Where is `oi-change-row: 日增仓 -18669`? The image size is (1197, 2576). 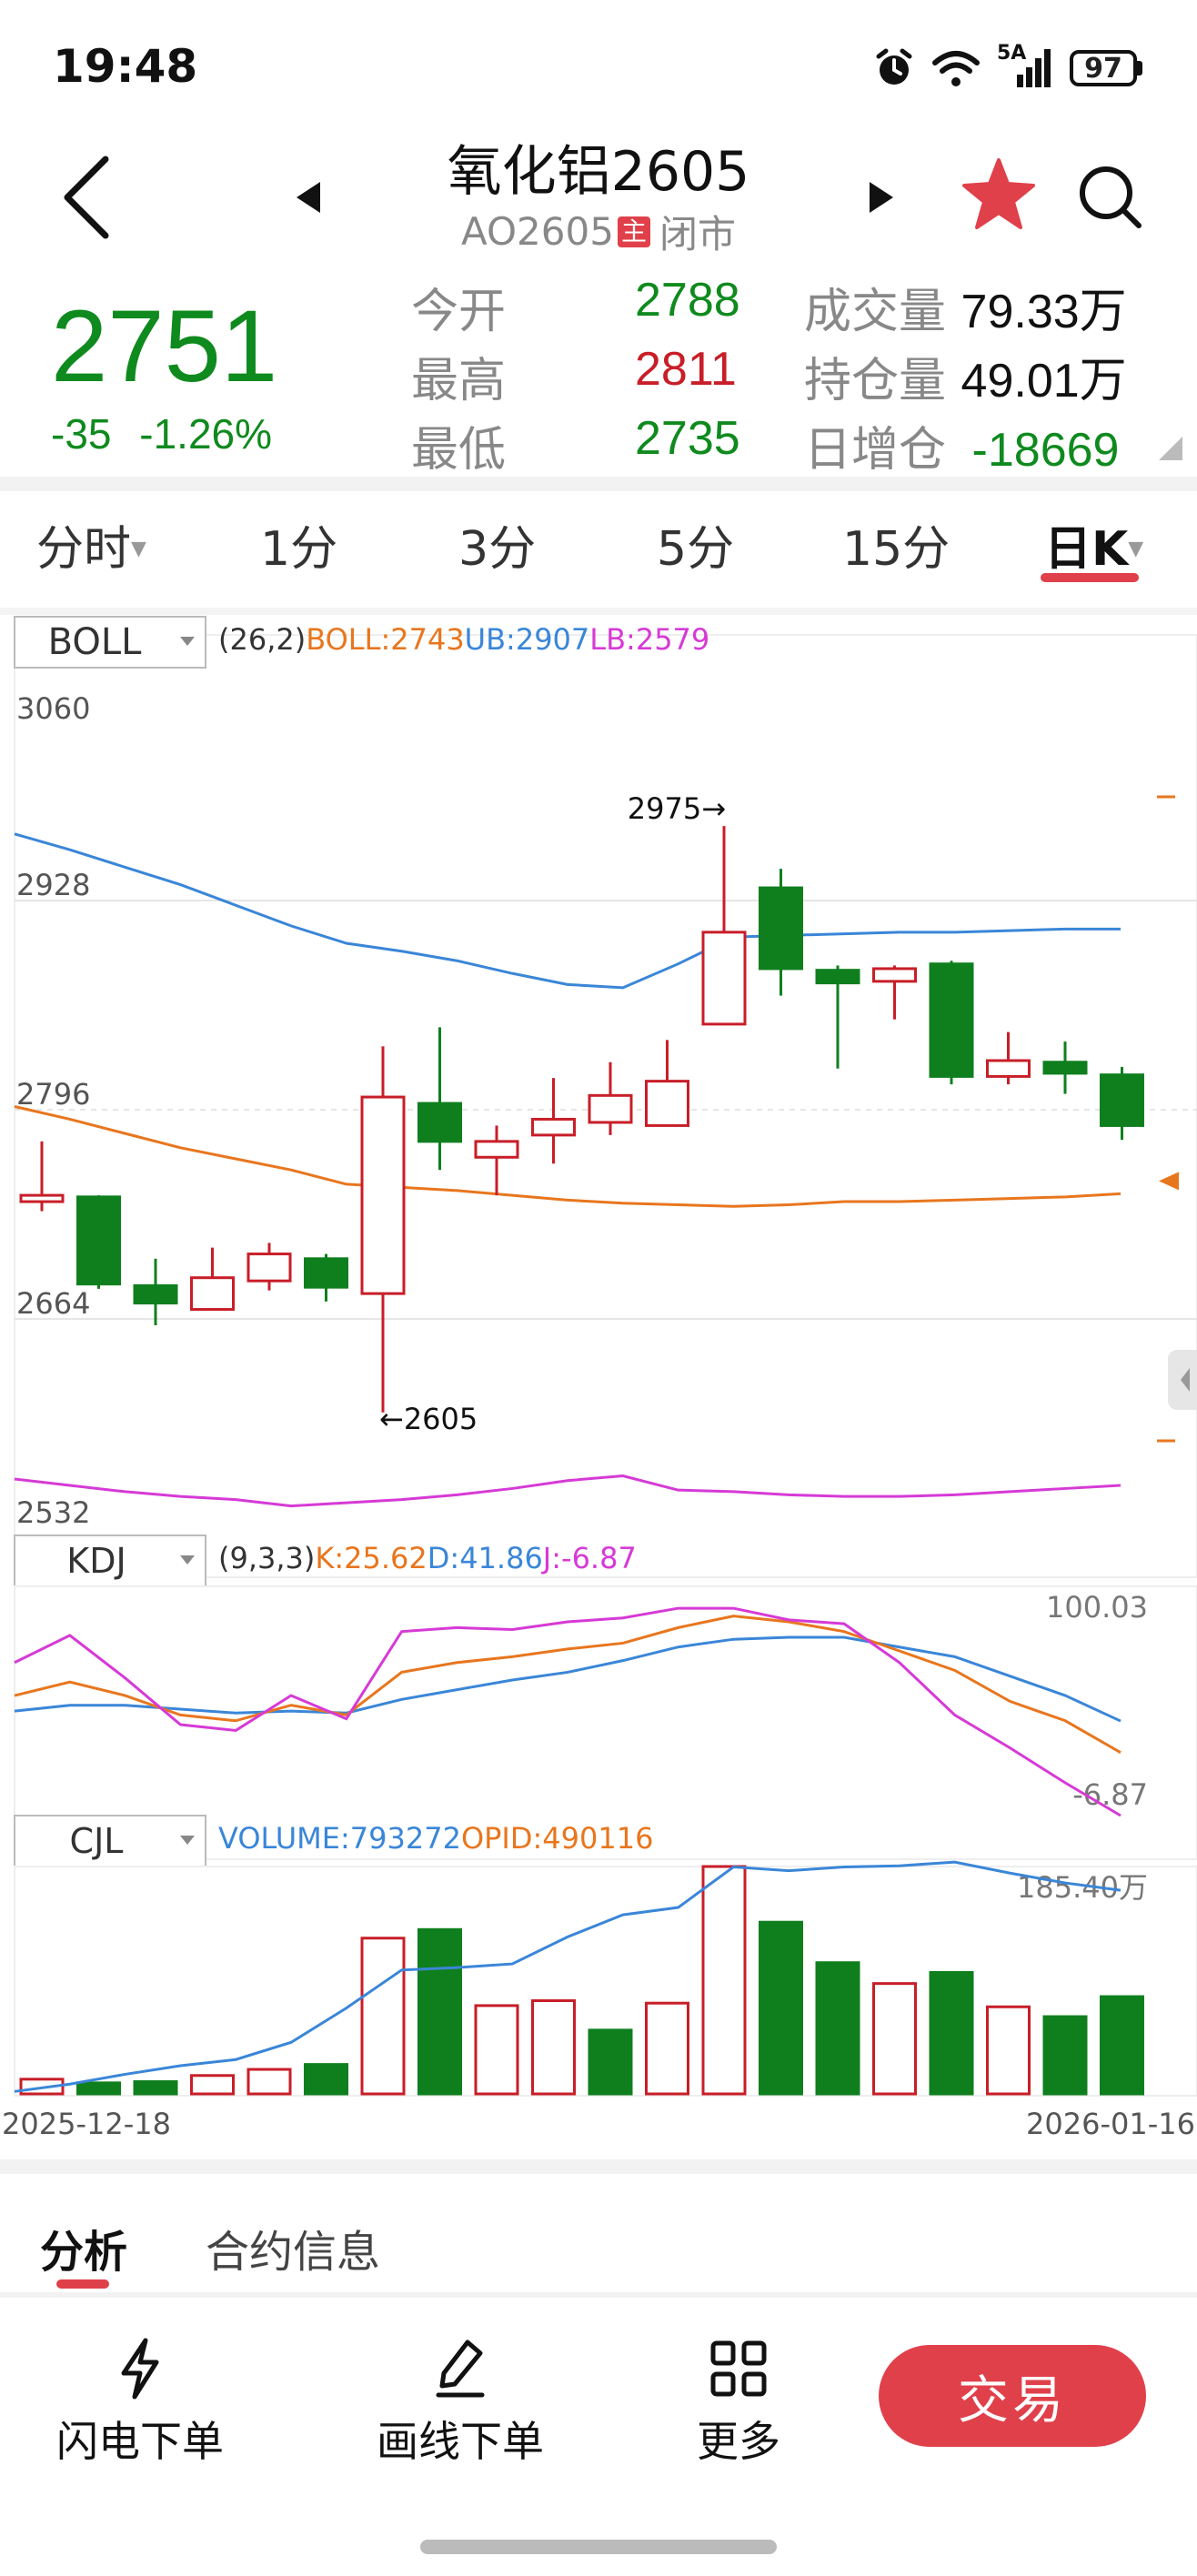
oi-change-row: 日增仓 -18669 is located at coordinates (961, 445).